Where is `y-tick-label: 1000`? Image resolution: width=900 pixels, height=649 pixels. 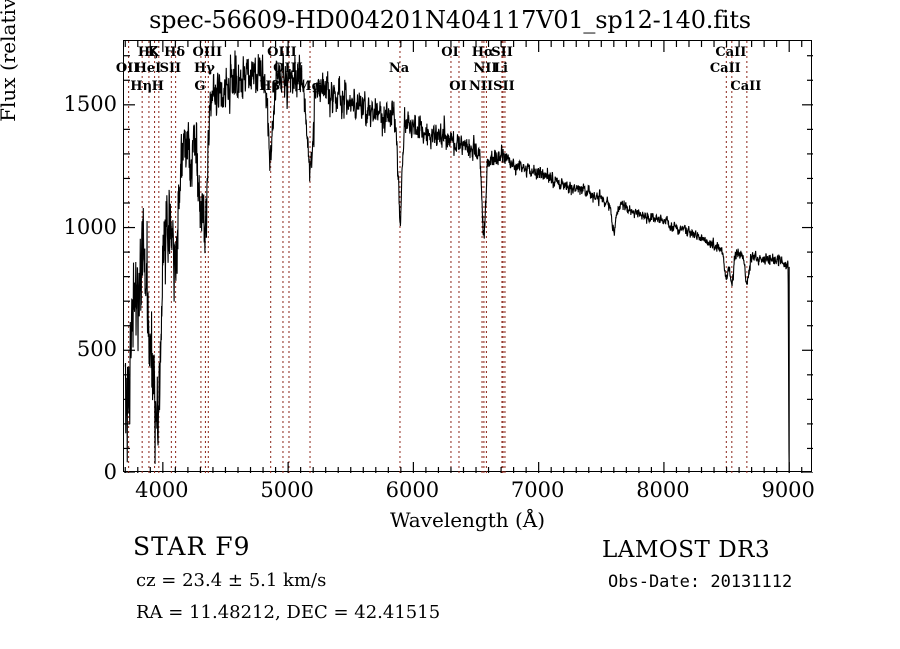
y-tick-label: 1000 is located at coordinates (90, 226).